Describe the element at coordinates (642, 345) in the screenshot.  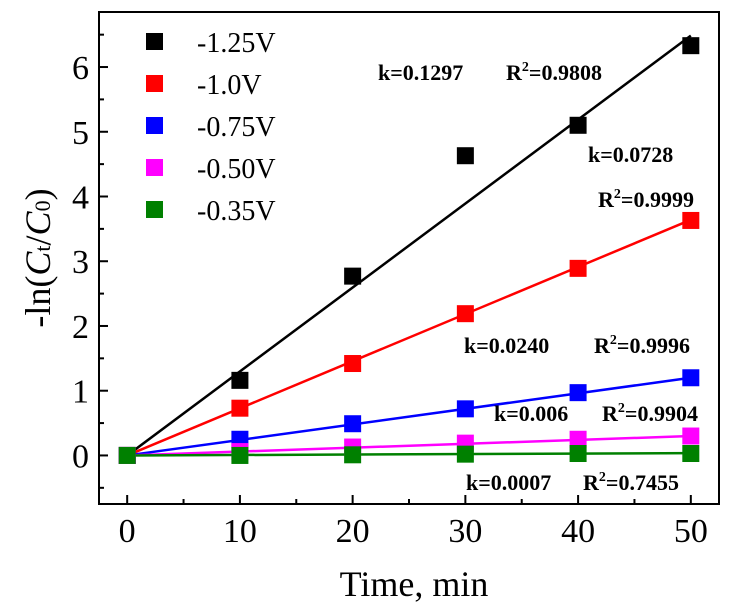
I see `annotation-r2-2: R2=0.9996` at that location.